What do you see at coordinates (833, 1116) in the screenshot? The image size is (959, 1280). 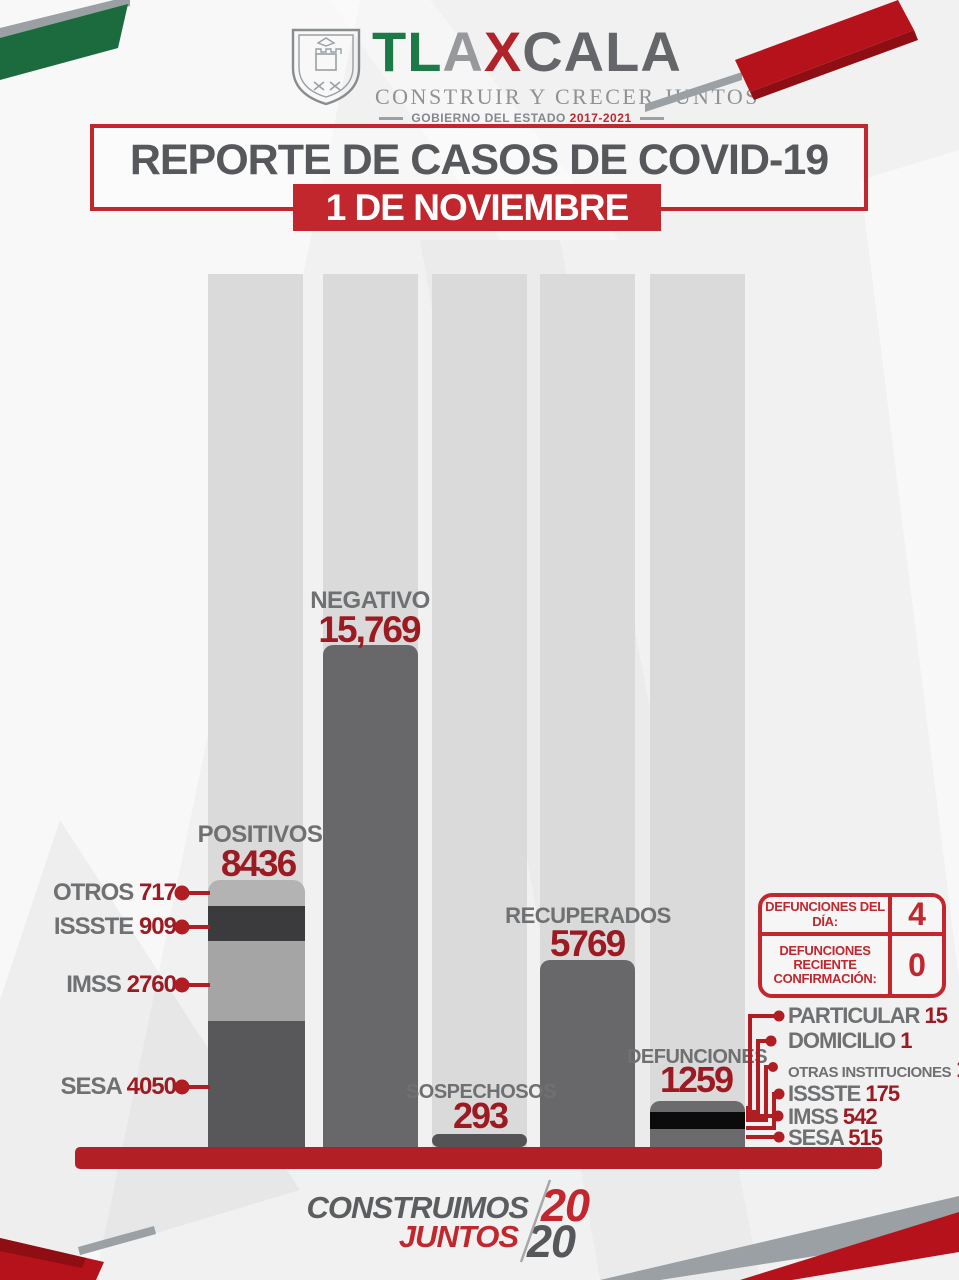 I see `legend-imss-def: IMSS 542` at bounding box center [833, 1116].